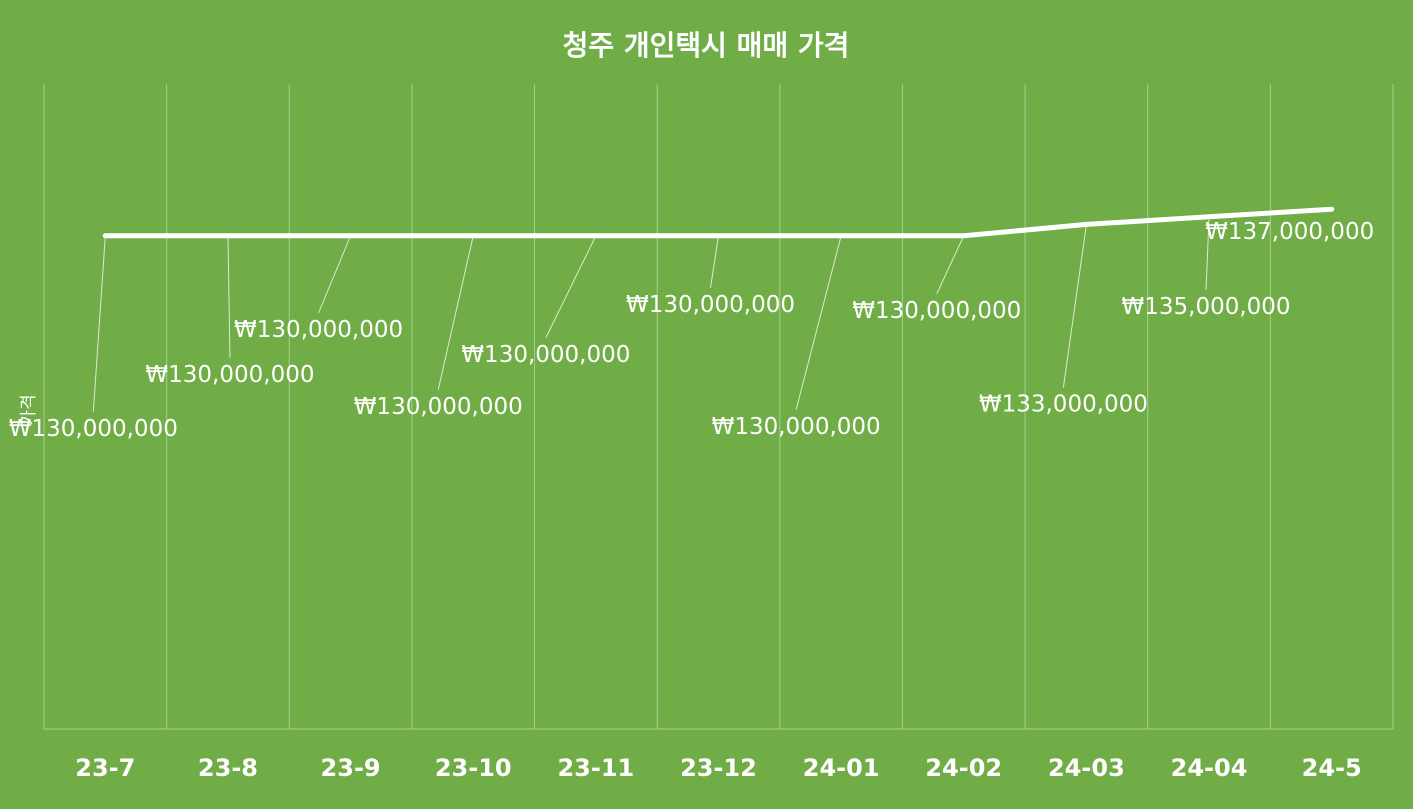 The image size is (1413, 809). I want to click on x-tick-label: 24-03, so click(1086, 768).